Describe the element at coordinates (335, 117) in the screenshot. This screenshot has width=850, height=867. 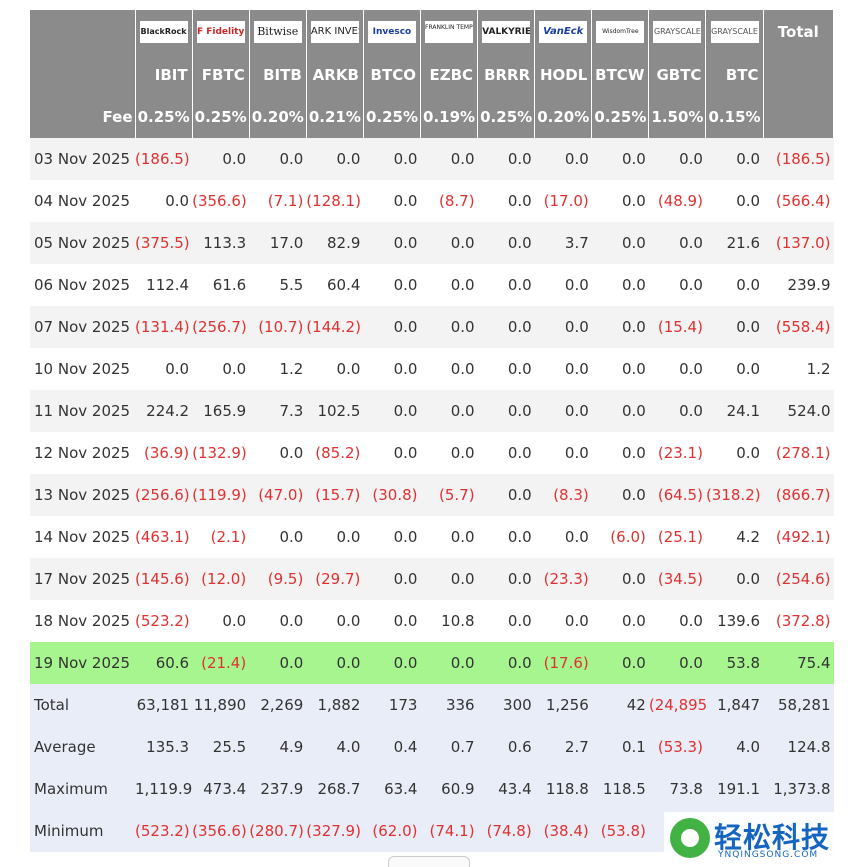
I see `fee-value: 0.21%` at that location.